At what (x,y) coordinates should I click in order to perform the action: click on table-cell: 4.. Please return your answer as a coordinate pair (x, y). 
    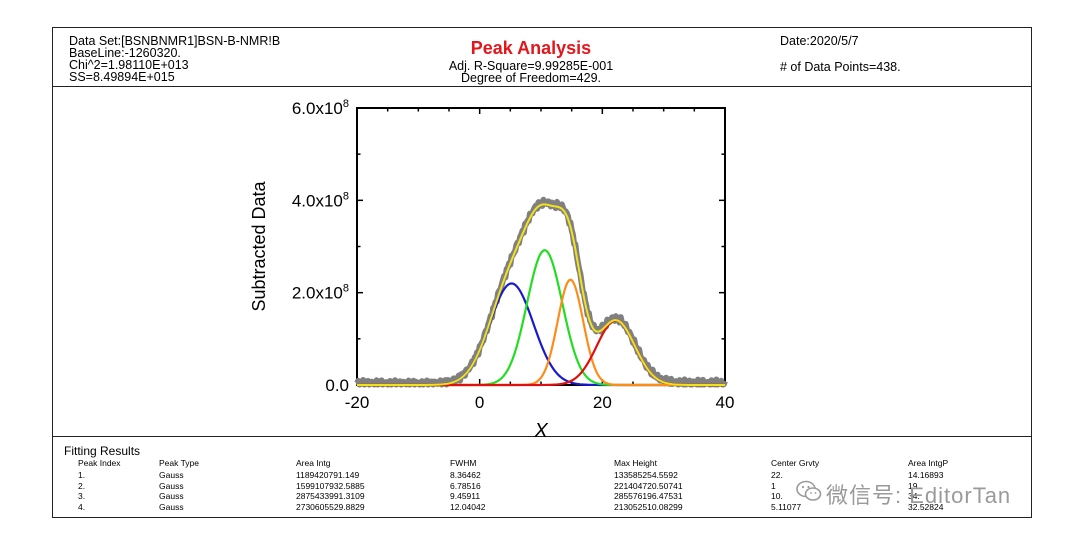
    Looking at the image, I should click on (82, 506).